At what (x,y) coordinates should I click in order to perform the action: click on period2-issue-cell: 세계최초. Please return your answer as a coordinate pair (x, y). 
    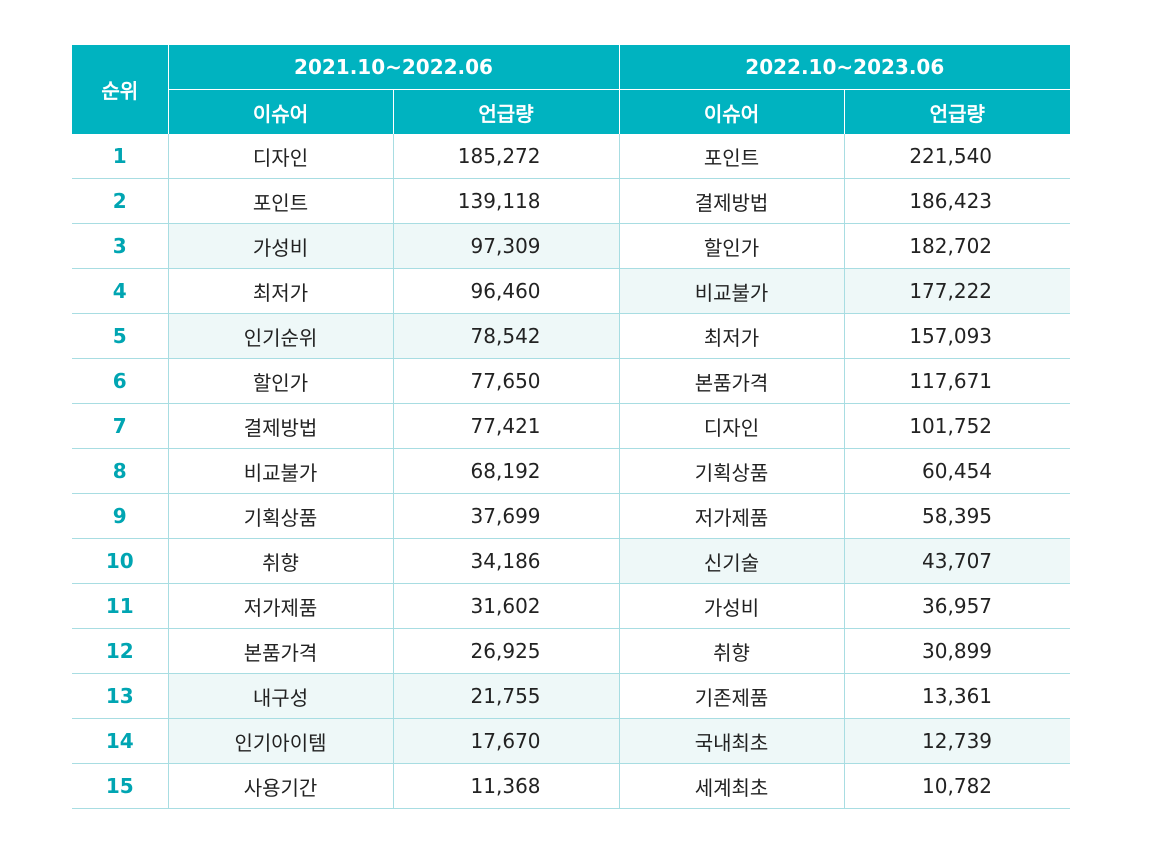
    Looking at the image, I should click on (731, 786).